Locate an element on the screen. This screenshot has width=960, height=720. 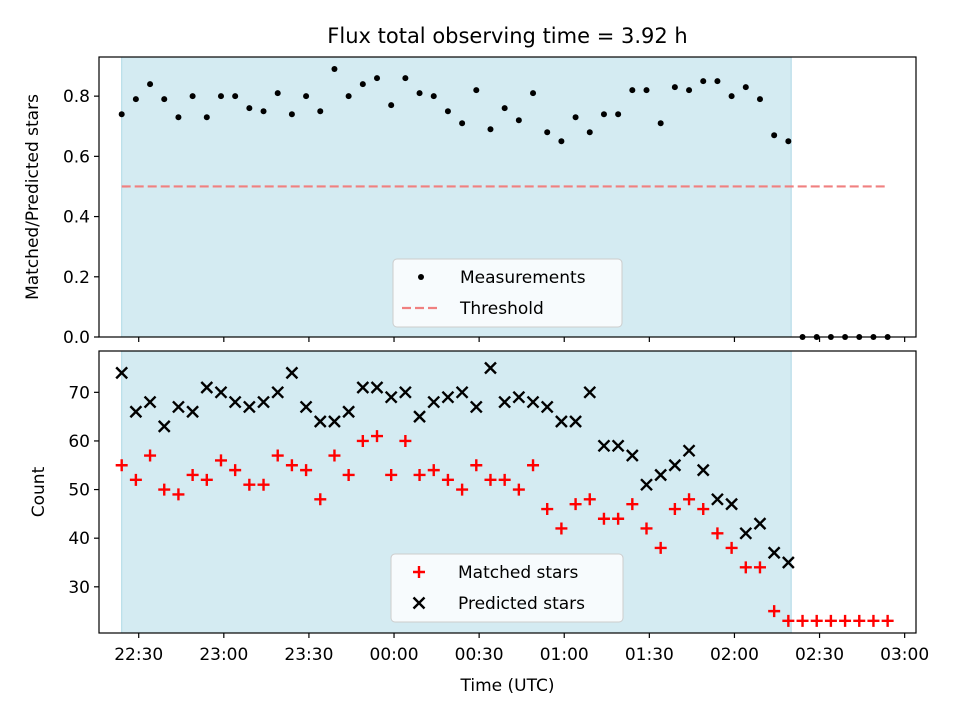
legend: Matched stars Predicted stars is located at coordinates (507, 588).